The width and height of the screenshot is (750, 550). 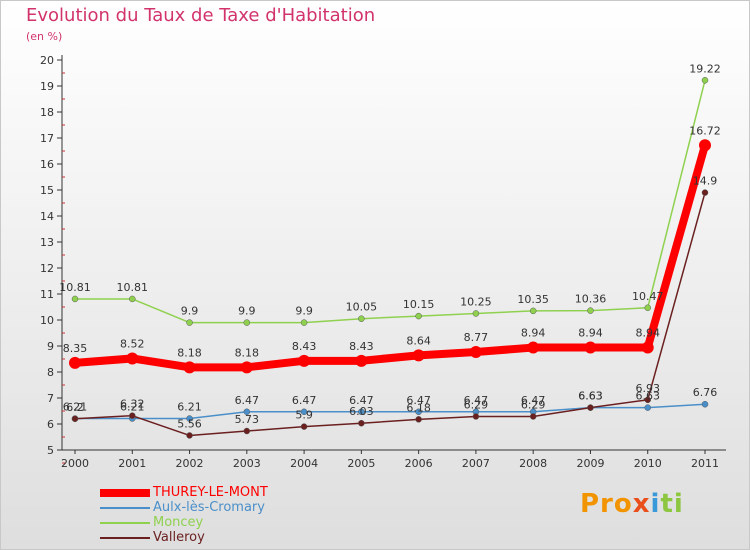 I want to click on legend-item: Moncey, so click(x=250, y=522).